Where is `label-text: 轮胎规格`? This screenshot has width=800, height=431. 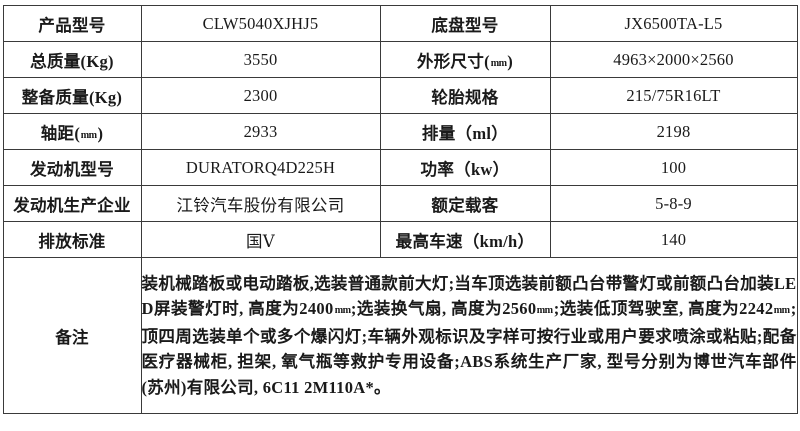 label-text: 轮胎规格 is located at coordinates (465, 97).